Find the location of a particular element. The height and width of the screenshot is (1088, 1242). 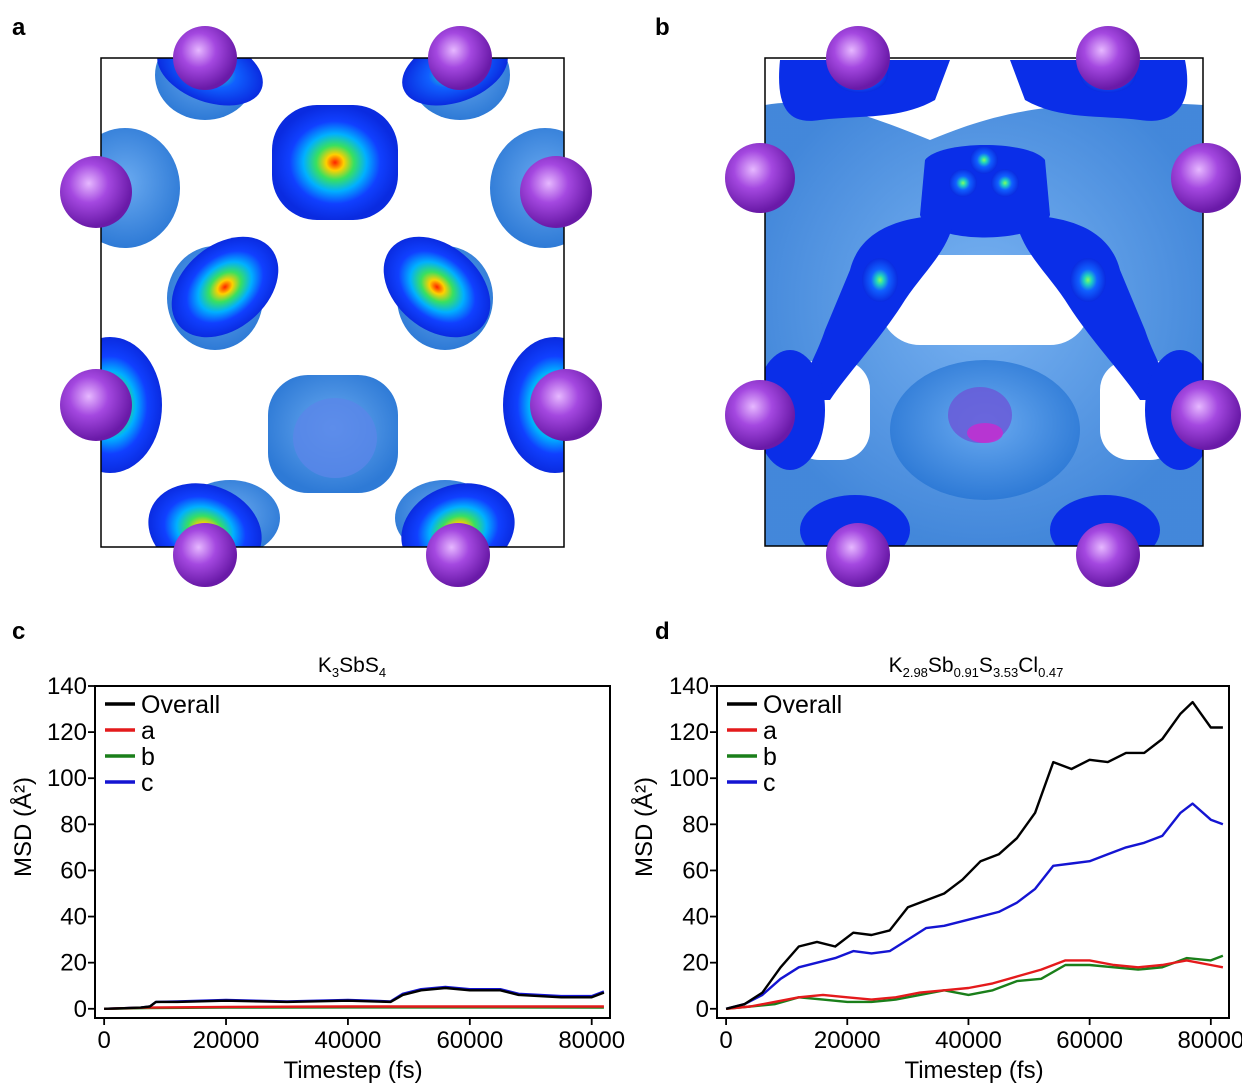

title-part: 0.91 is located at coordinates (966, 672).